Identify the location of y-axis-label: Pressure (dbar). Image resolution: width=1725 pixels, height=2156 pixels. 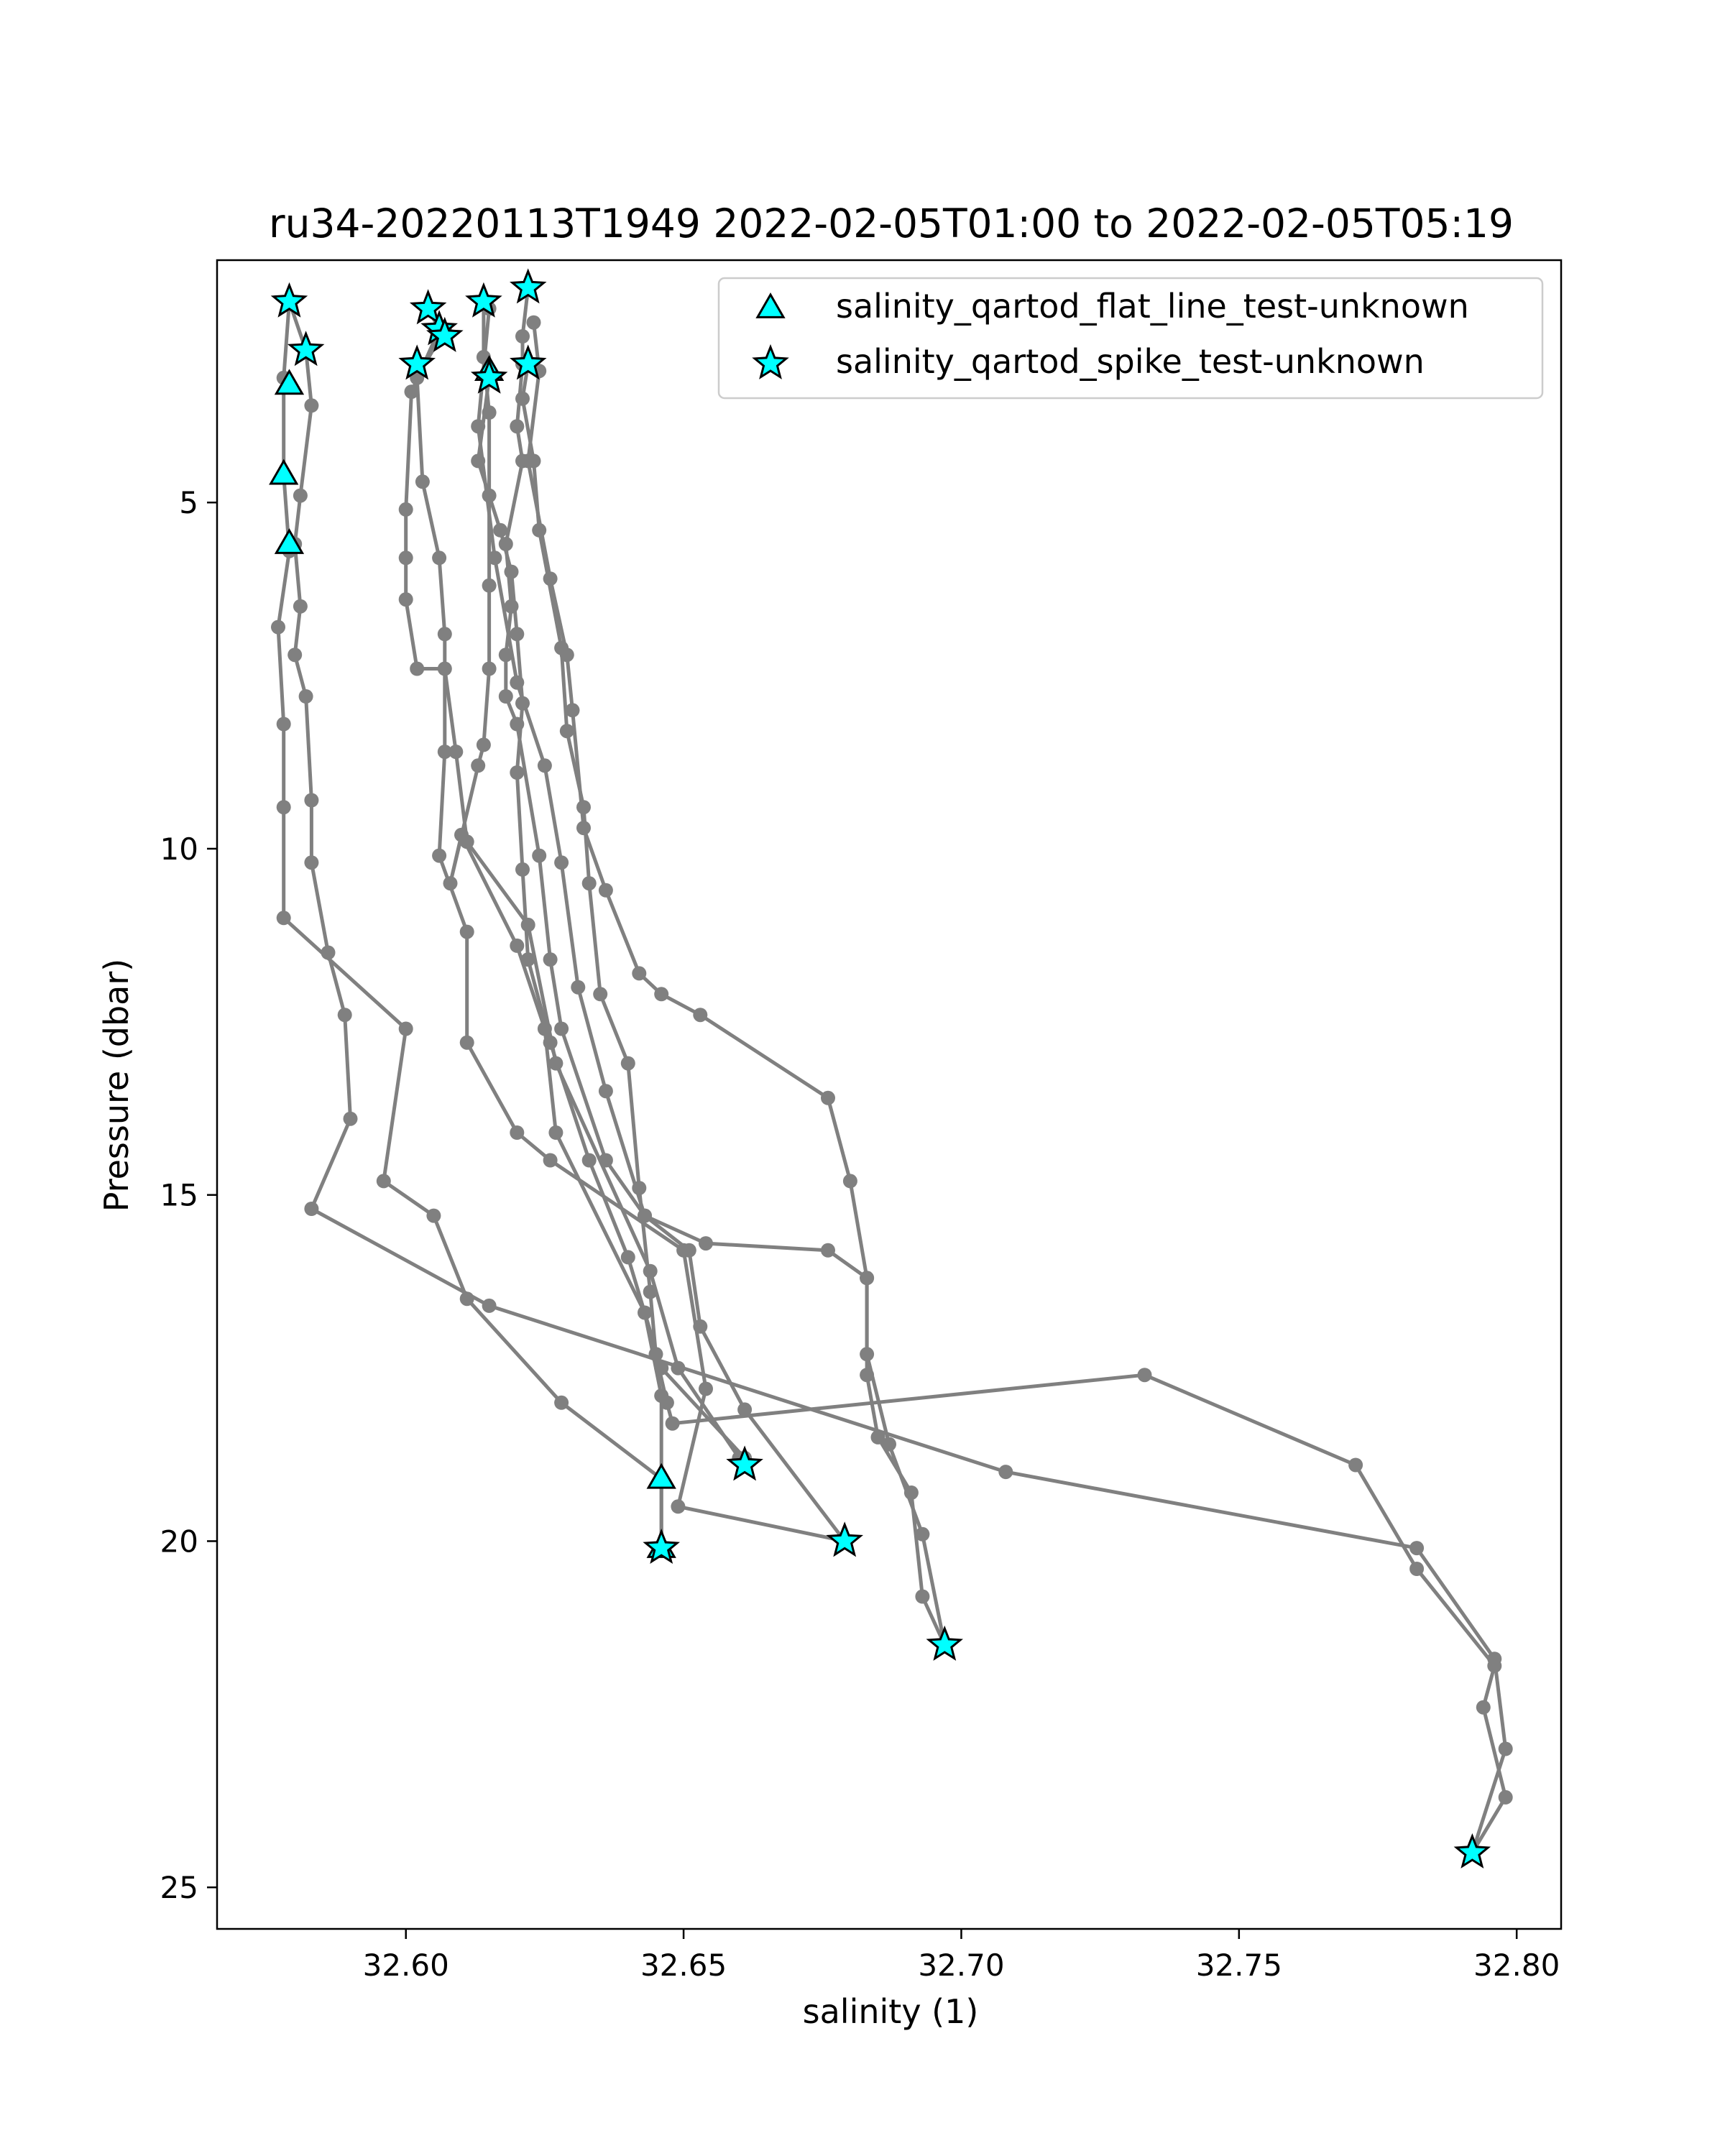
(116, 1085).